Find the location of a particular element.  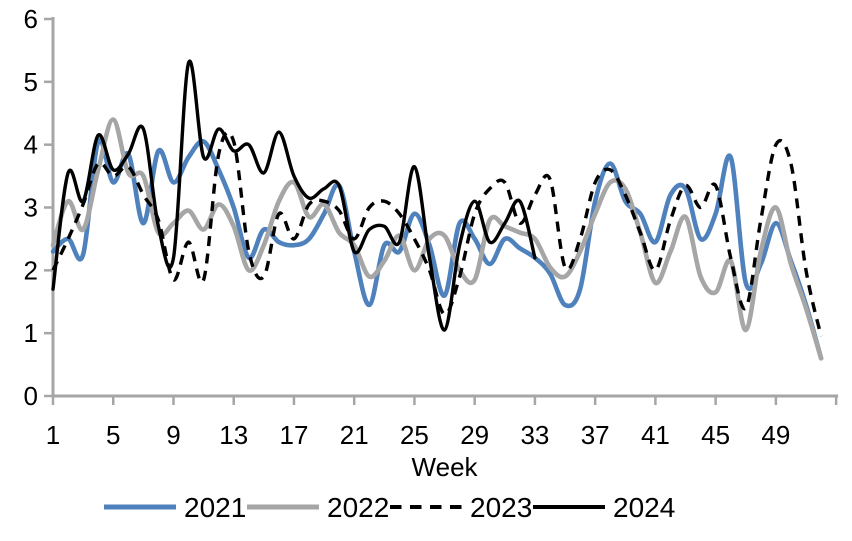

y-tick-label: 2 is located at coordinates (31, 270).